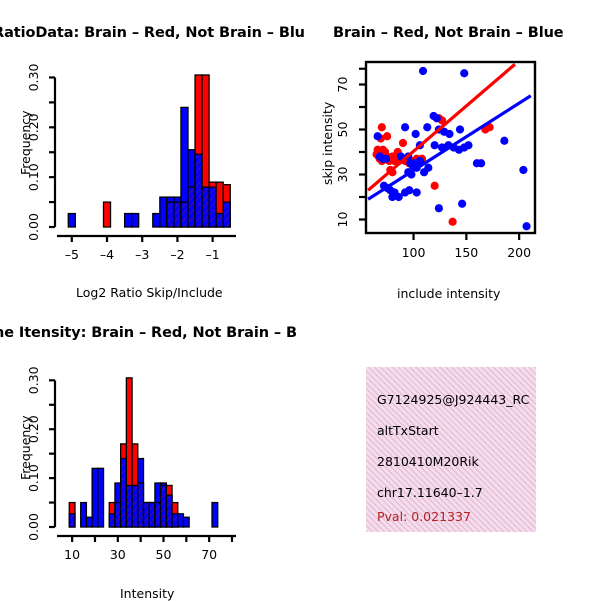 Image resolution: width=600 pixels, height=601 pixels. What do you see at coordinates (72, 254) in the screenshot?
I see `x-tick-label: –5` at bounding box center [72, 254].